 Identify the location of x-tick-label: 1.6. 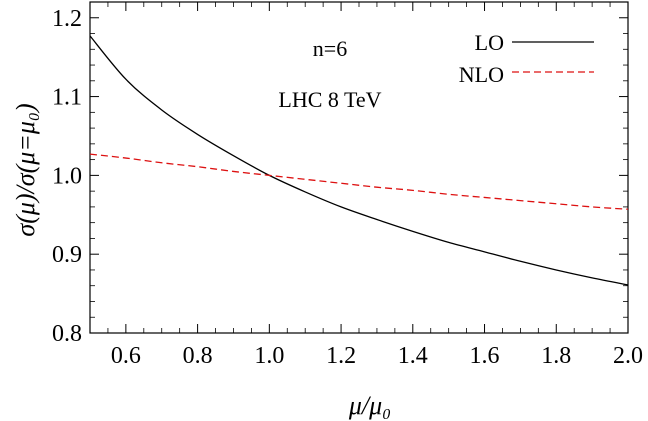
(485, 356).